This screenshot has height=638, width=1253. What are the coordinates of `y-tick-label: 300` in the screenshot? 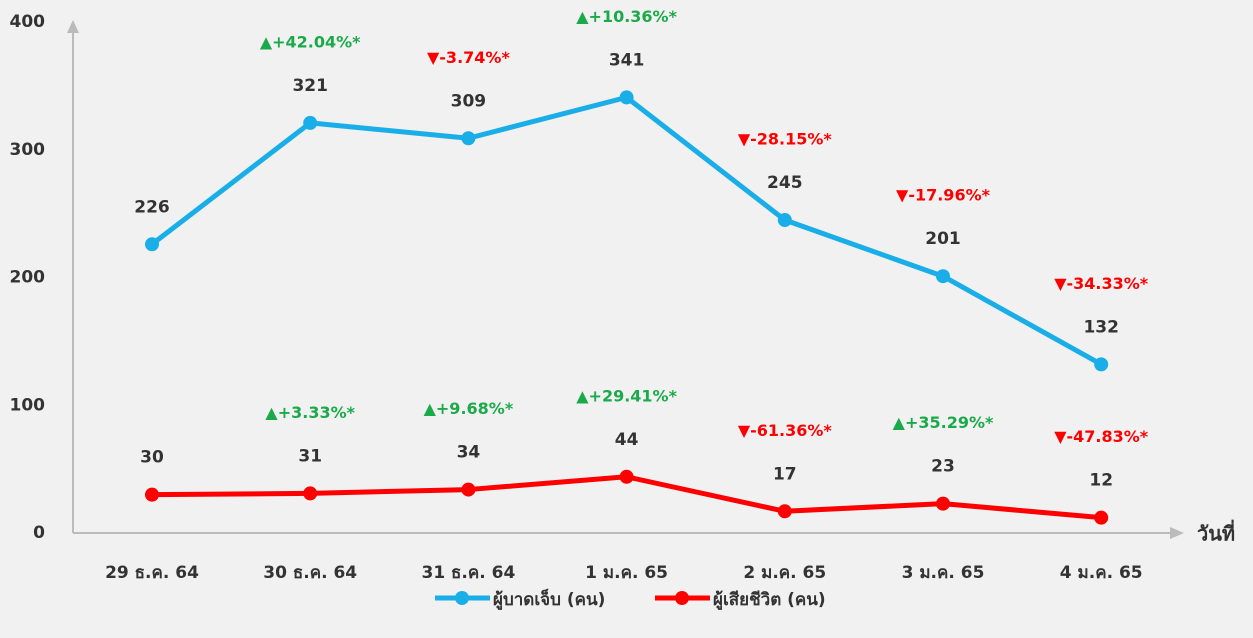 It's located at (28, 150).